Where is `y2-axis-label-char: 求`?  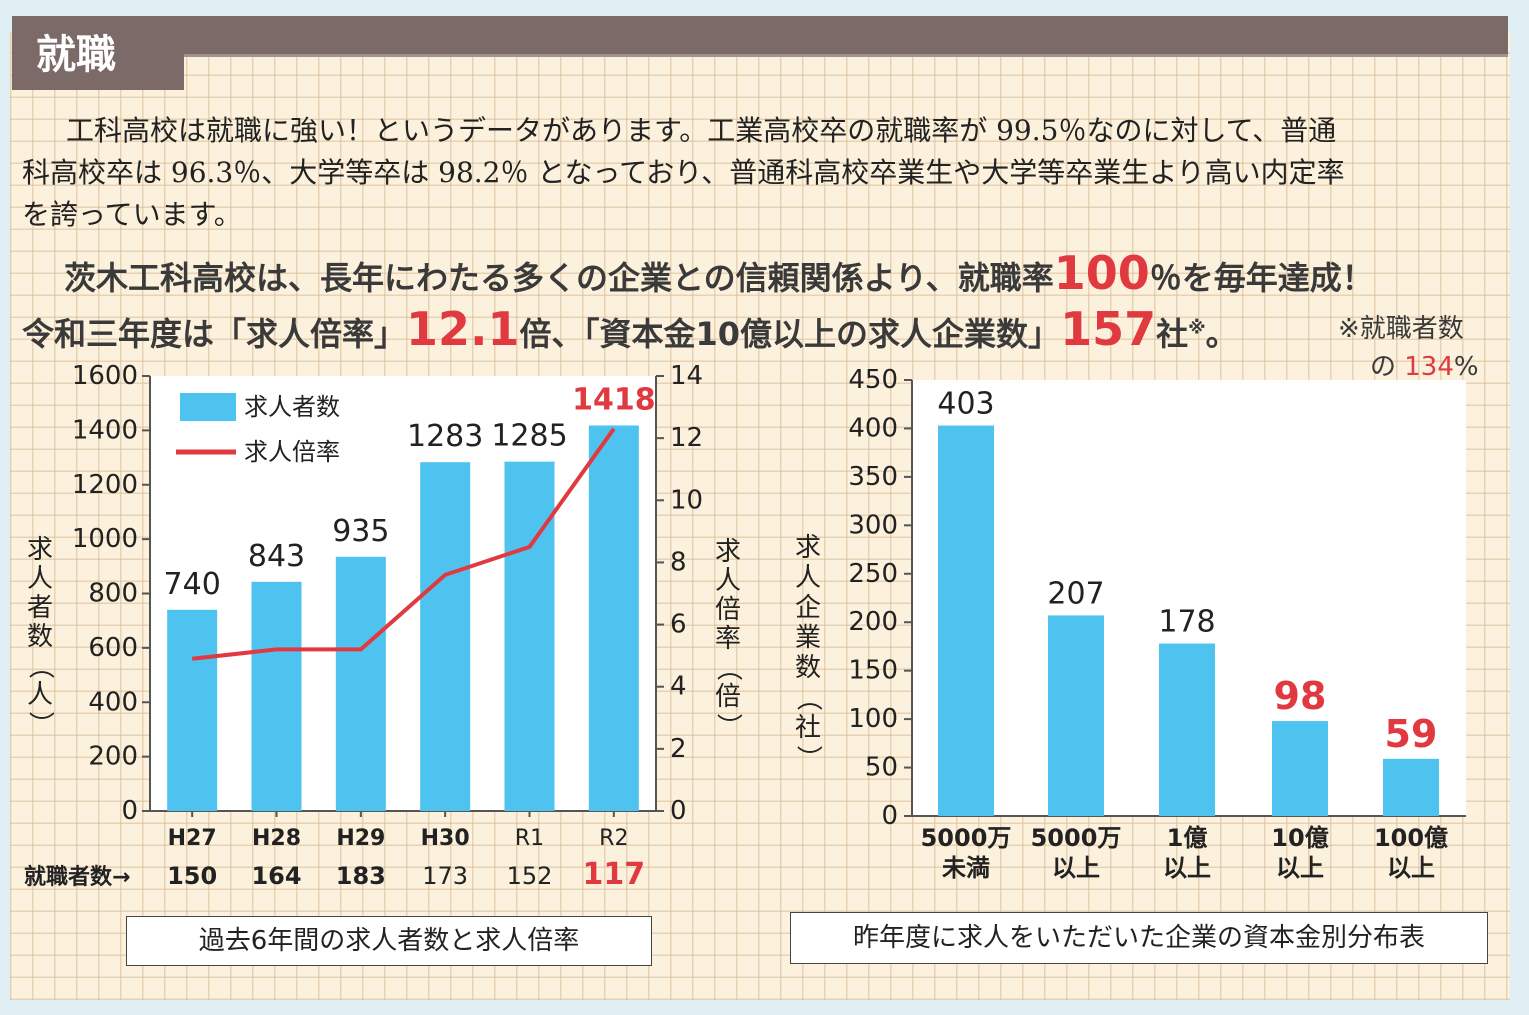 y2-axis-label-char: 求 is located at coordinates (728, 552).